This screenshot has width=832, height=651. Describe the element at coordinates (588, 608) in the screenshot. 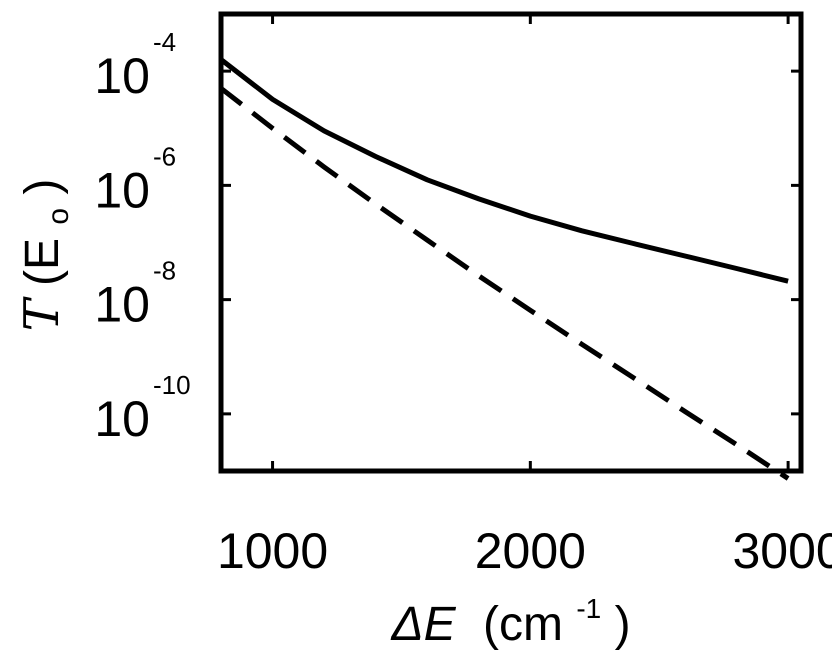

I see `x-axis-unit-exp: -1` at that location.